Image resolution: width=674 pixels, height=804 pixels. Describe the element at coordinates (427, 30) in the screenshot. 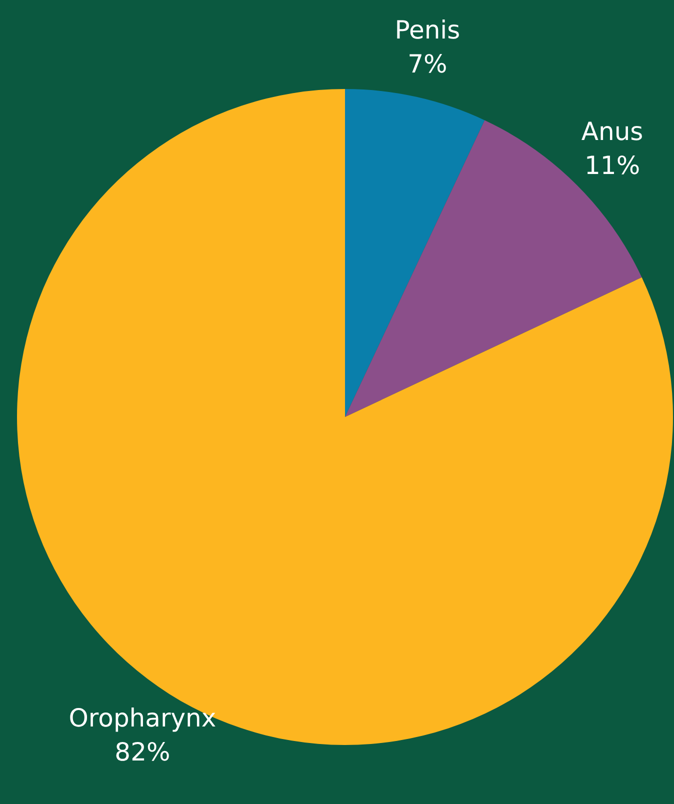

I see `slice-label: Penis` at that location.